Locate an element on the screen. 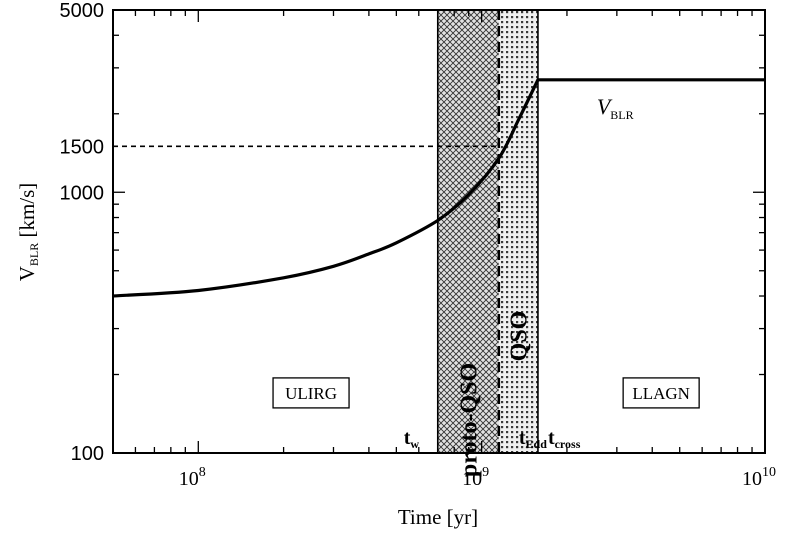 The height and width of the screenshot is (533, 800). y-tick-label: 1500 is located at coordinates (82, 147).